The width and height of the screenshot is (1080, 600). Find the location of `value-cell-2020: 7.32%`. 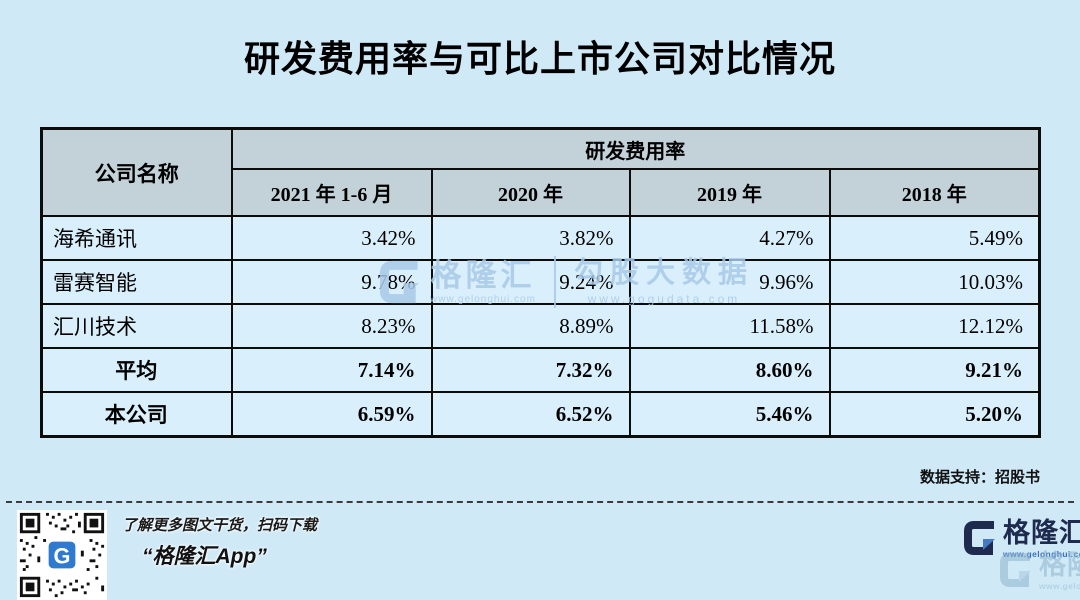

value-cell-2020: 7.32% is located at coordinates (530, 370).